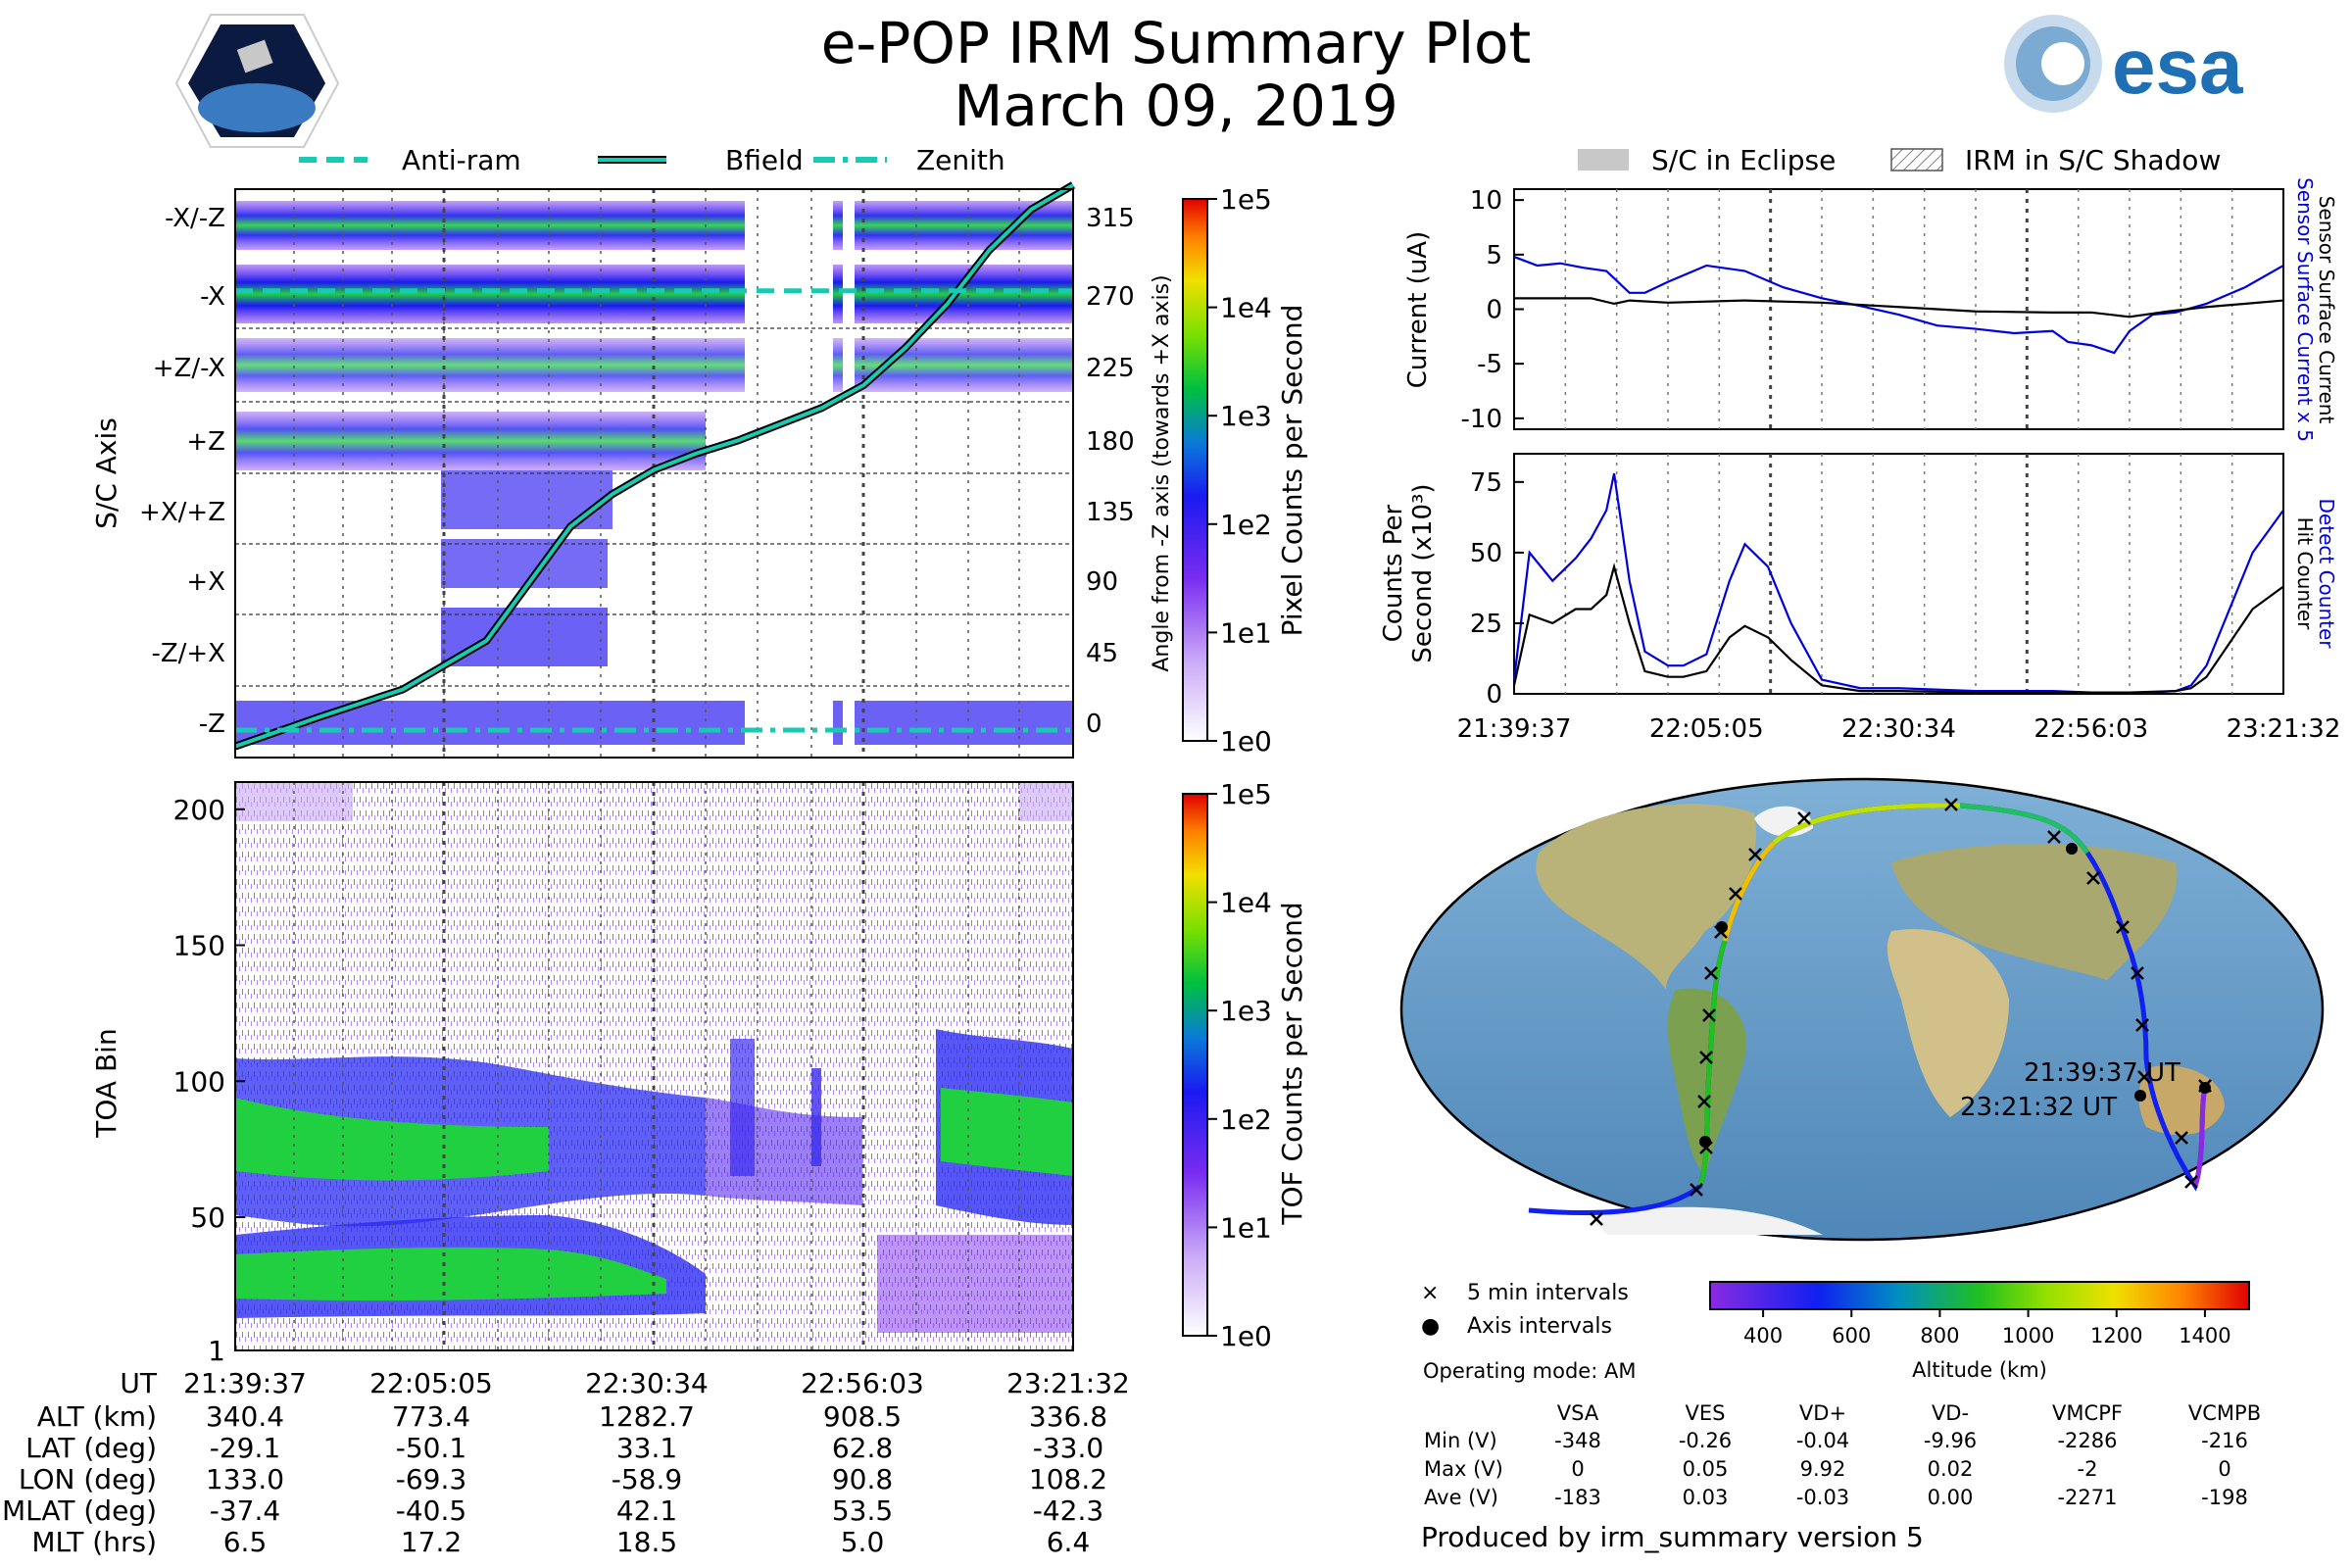 Image resolution: width=2352 pixels, height=1568 pixels. Describe the element at coordinates (91, 1448) in the screenshot. I see `params-row-cell: LAT (deg)` at that location.